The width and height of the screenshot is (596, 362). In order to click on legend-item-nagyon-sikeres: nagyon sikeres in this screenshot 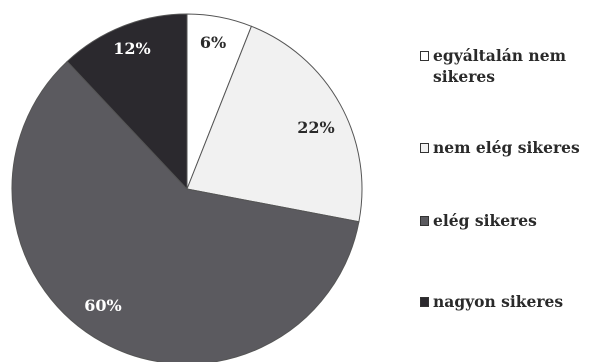, I will do `click(491, 301)`.